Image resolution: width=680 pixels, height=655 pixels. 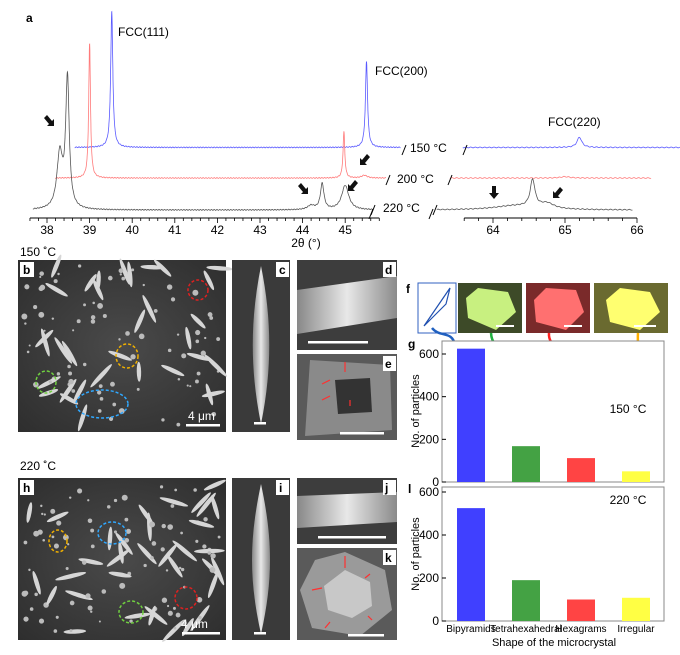 What do you see at coordinates (542, 414) in the screenshot?
I see `bar-chart-150: 0 200 400 600` at bounding box center [542, 414].